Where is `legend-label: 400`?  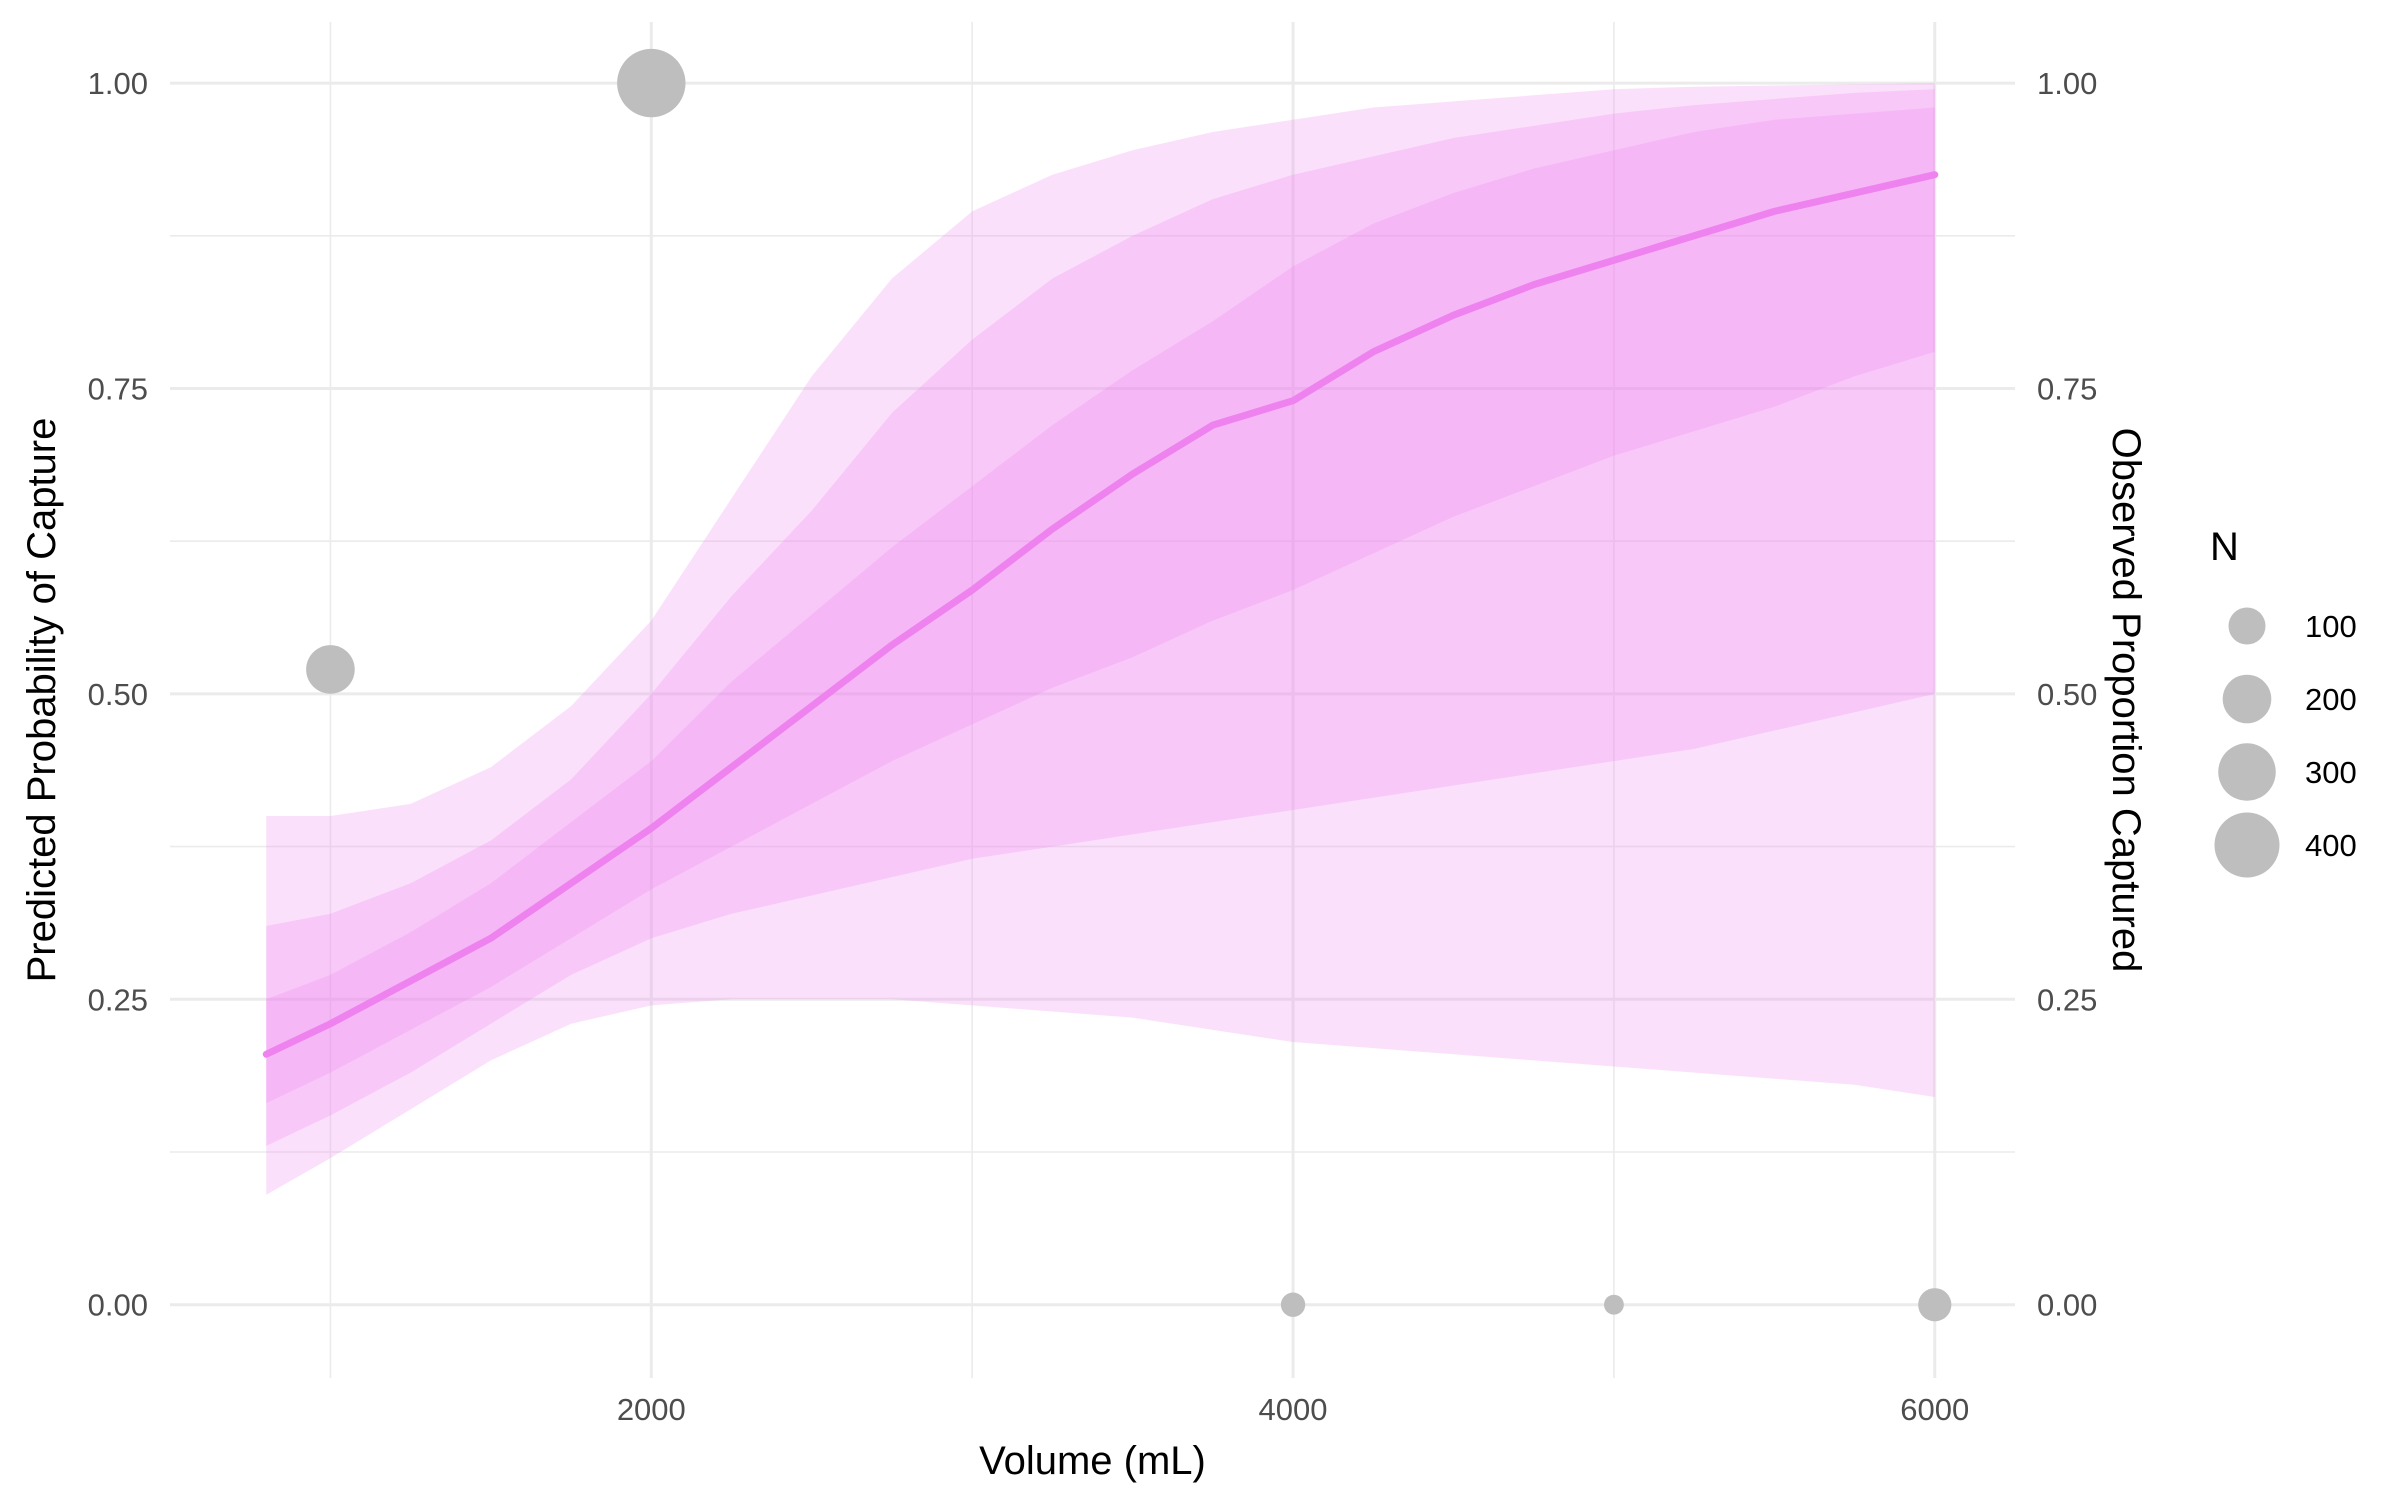 legend-label: 400 is located at coordinates (2331, 845).